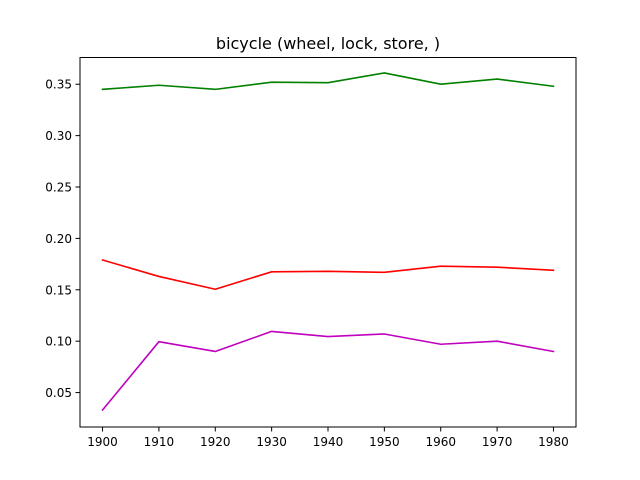 This screenshot has height=480, width=640. What do you see at coordinates (440, 442) in the screenshot?
I see `x-tick-label: 1960` at bounding box center [440, 442].